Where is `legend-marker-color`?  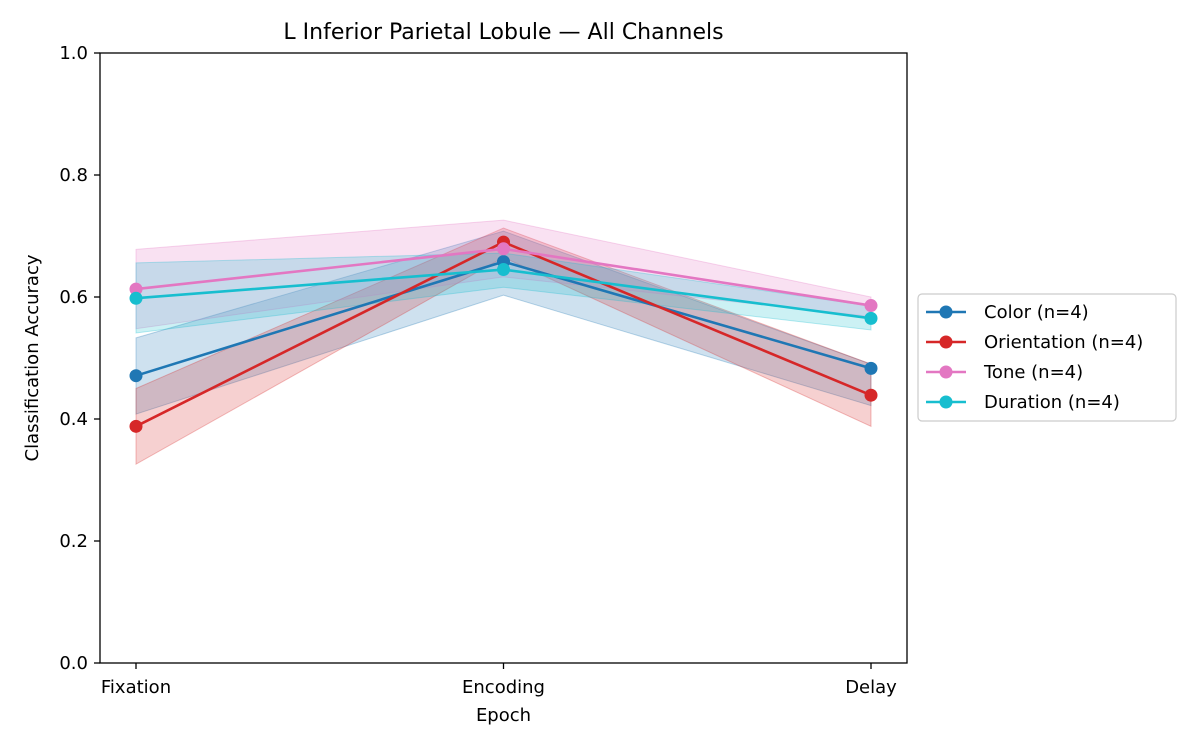
legend-marker-color is located at coordinates (946, 312).